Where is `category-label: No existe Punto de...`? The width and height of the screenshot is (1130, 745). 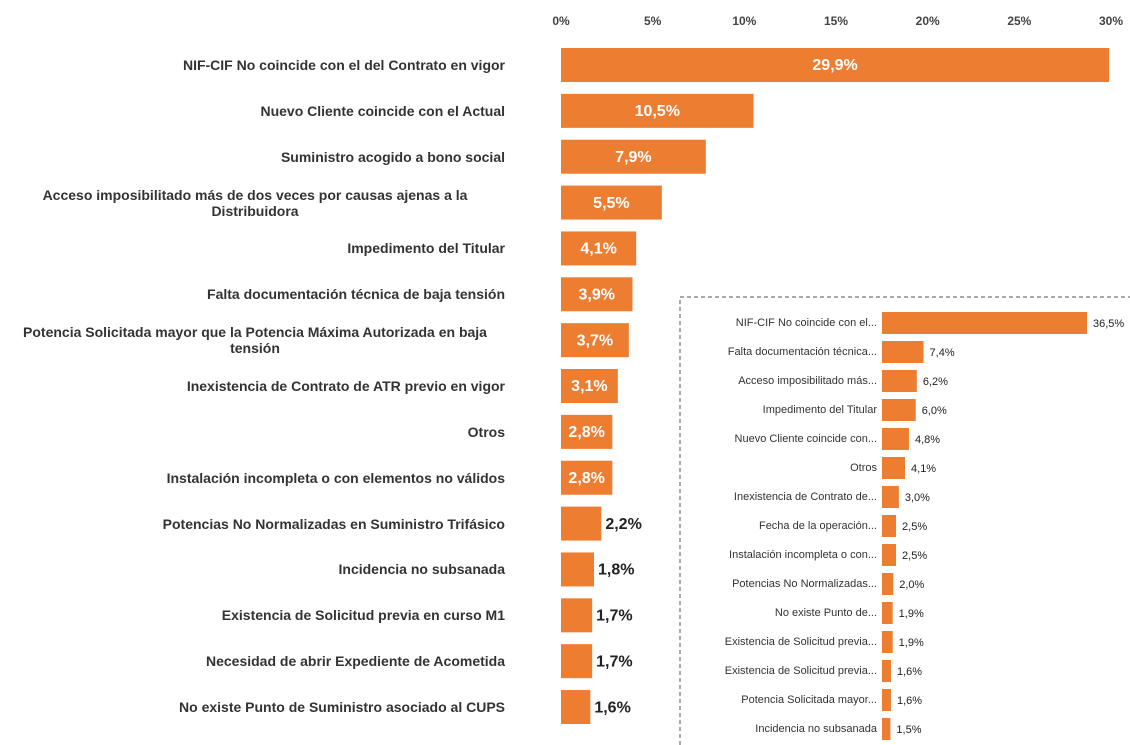 category-label: No existe Punto de... is located at coordinates (779, 613).